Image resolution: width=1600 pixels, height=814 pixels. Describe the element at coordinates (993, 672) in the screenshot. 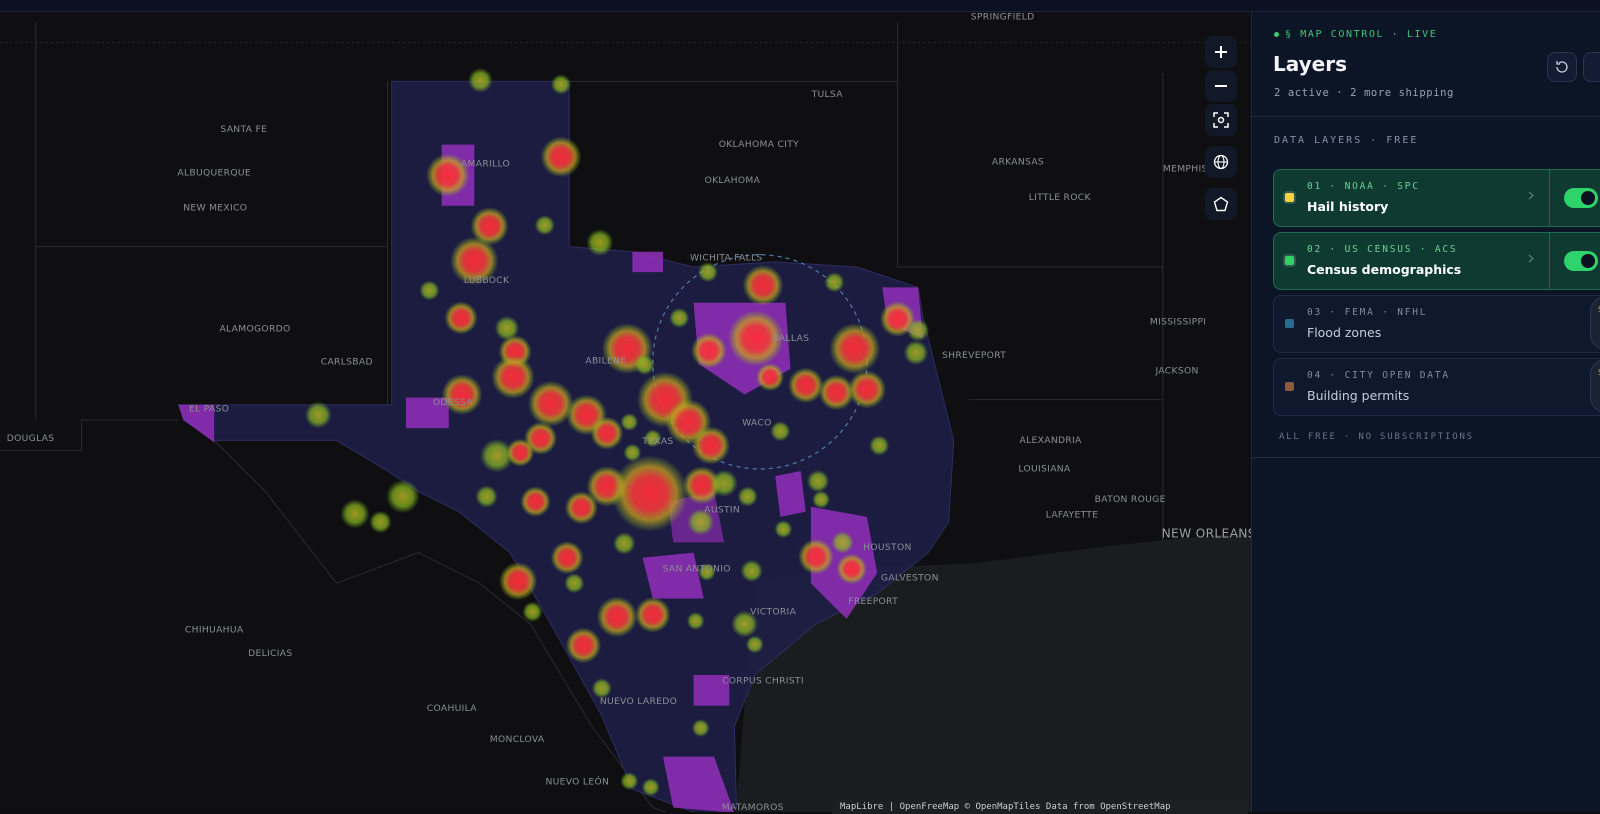

I see `gulf-water` at that location.